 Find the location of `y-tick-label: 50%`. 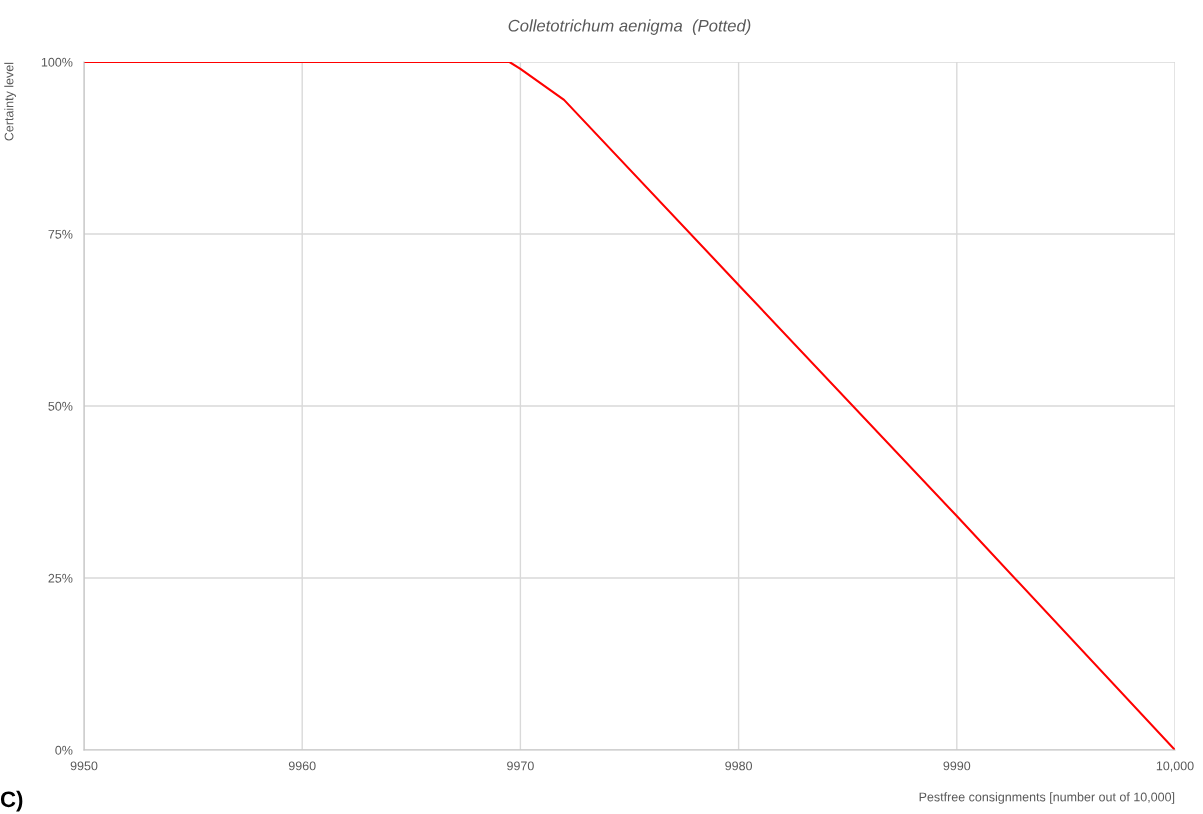

y-tick-label: 50% is located at coordinates (60, 406).